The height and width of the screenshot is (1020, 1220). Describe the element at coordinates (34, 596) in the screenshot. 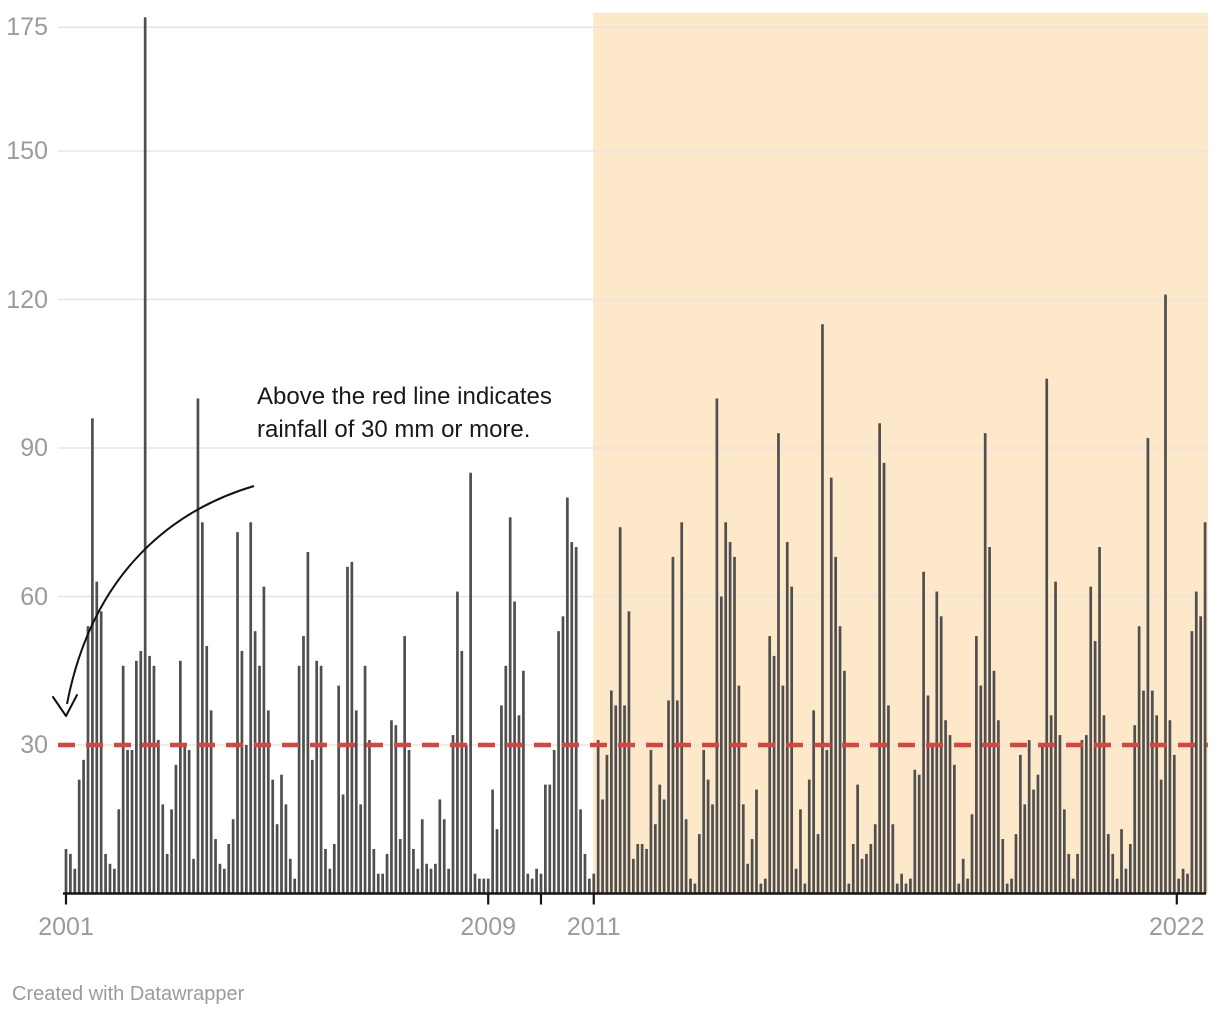

I see `y-tick-label-60: 60` at that location.